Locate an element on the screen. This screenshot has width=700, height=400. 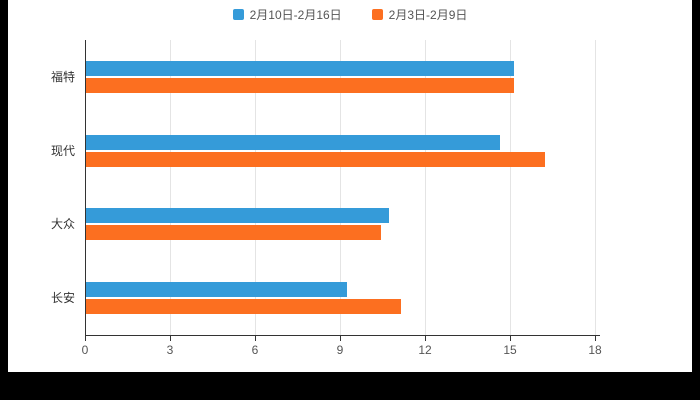
y-axis-line is located at coordinates (85, 187).